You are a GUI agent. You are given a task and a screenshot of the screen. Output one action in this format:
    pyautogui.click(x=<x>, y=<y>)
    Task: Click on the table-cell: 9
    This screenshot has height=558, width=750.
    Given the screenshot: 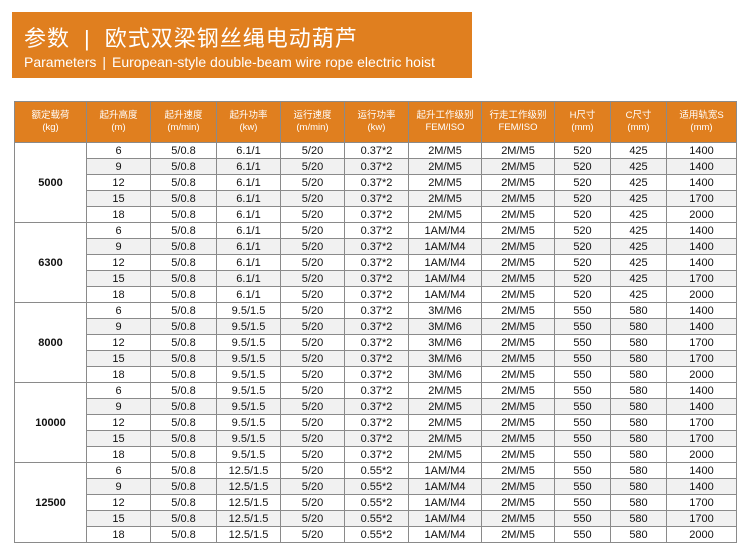 What is the action you would take?
    pyautogui.click(x=118, y=486)
    